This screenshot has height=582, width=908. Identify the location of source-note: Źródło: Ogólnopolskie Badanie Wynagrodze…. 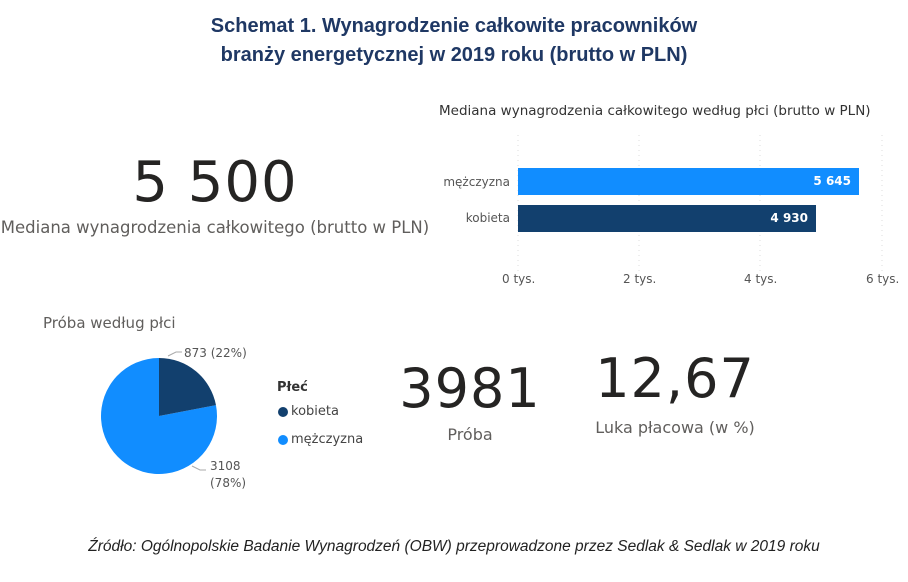
(454, 546).